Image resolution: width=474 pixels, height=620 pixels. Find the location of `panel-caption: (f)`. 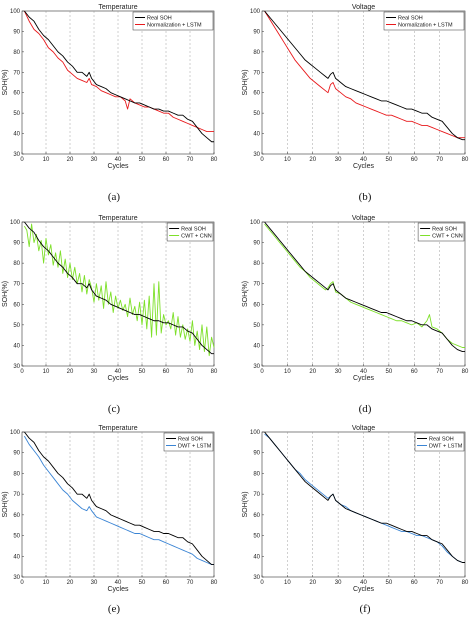

panel-caption: (f) is located at coordinates (365, 609).